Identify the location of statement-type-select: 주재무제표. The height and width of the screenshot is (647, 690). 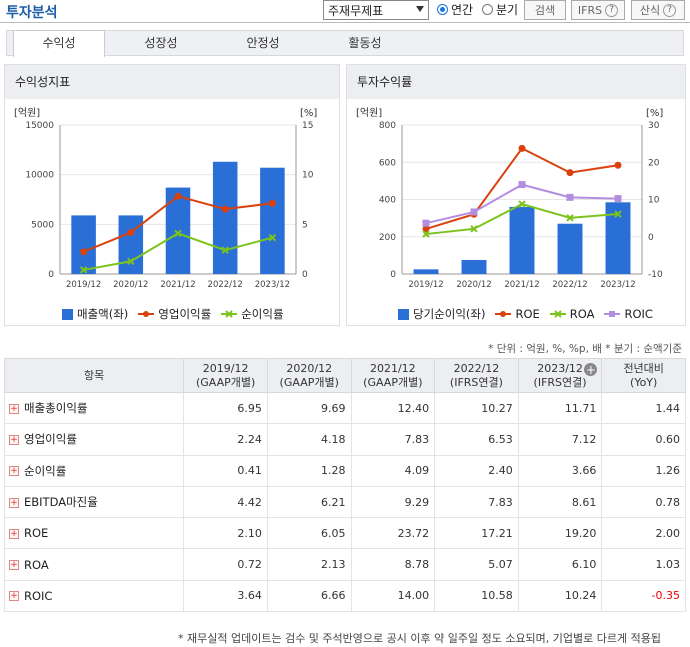
(376, 10).